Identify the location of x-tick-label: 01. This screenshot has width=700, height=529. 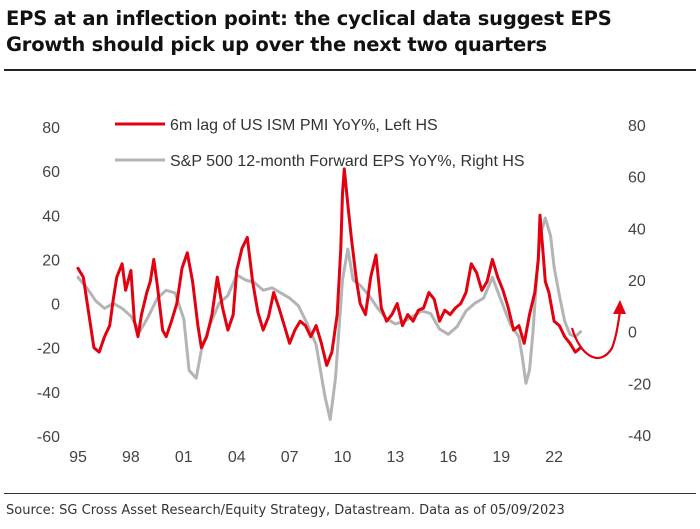
(184, 457).